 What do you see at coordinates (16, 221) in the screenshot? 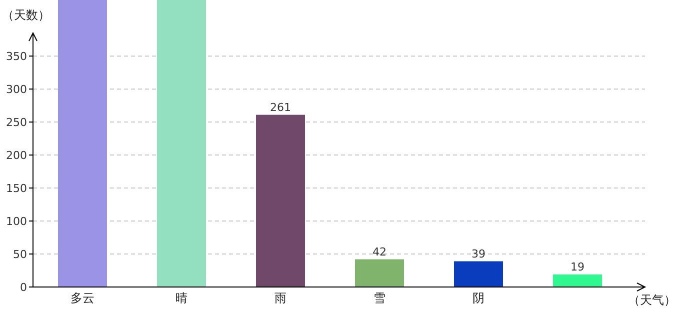
I see `y-tick-label: 100` at bounding box center [16, 221].